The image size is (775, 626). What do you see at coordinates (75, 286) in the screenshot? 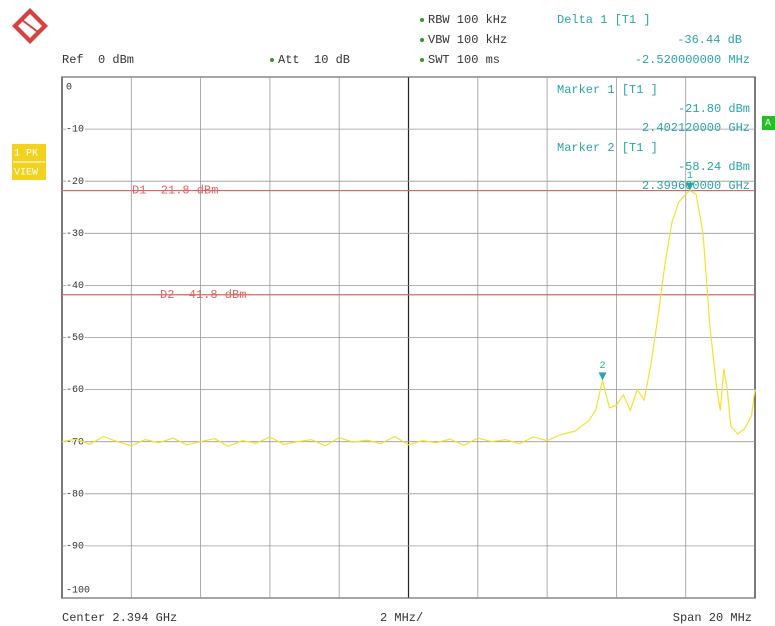
I see `y-tick-label: -40` at bounding box center [75, 286].